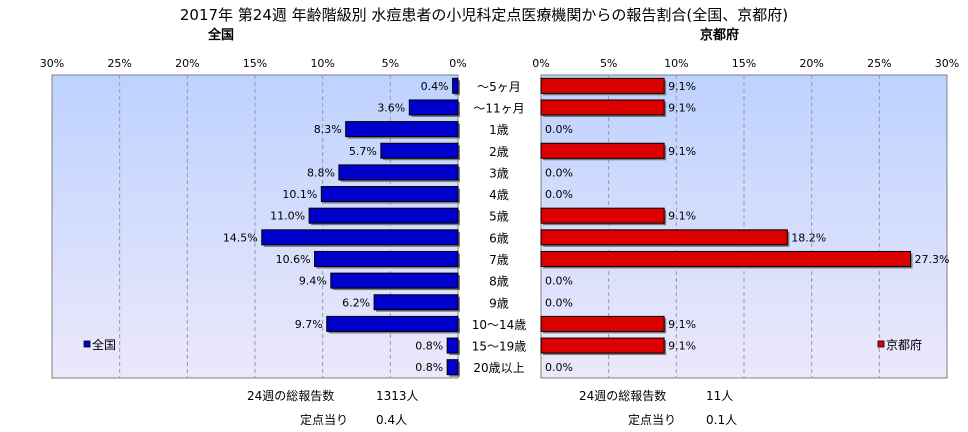 The width and height of the screenshot is (968, 432). What do you see at coordinates (682, 107) in the screenshot?
I see `data-label-1-1: 9.1%` at bounding box center [682, 107].